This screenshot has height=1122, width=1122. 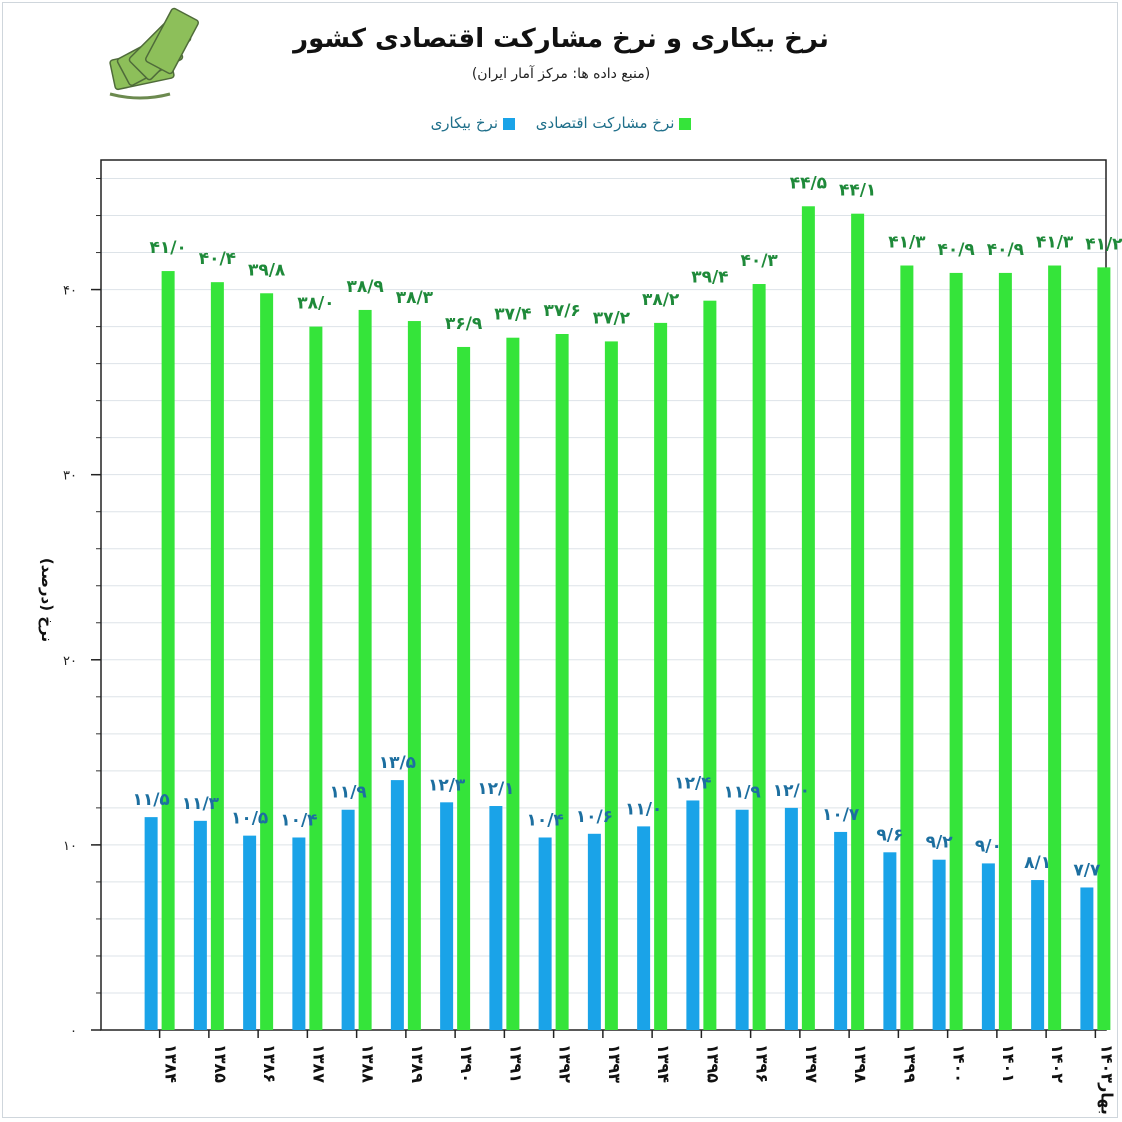 What do you see at coordinates (1103, 244) in the screenshot?
I see `data-label-participation: ۴۱/۲` at bounding box center [1103, 244].